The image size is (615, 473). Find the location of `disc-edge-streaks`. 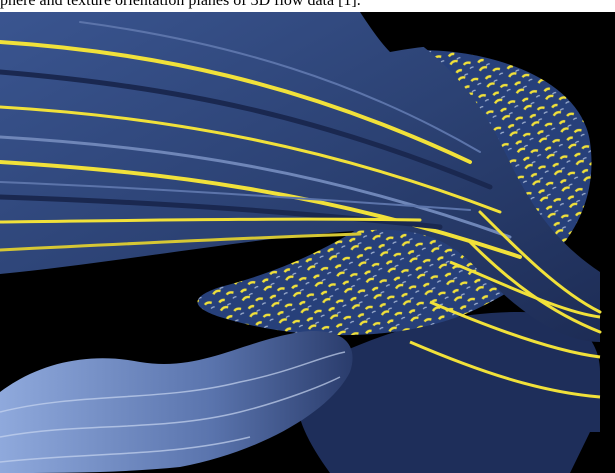

disc-edge-streaks is located at coordinates (505, 329).